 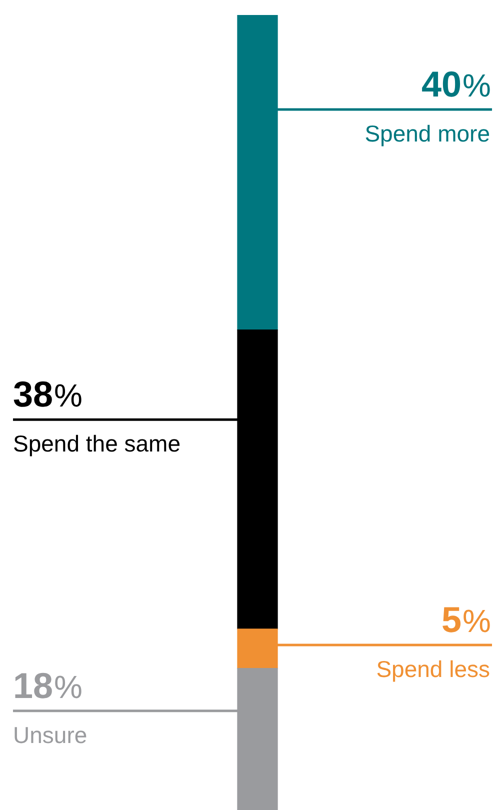 What do you see at coordinates (50, 735) in the screenshot?
I see `text: Unsure` at bounding box center [50, 735].